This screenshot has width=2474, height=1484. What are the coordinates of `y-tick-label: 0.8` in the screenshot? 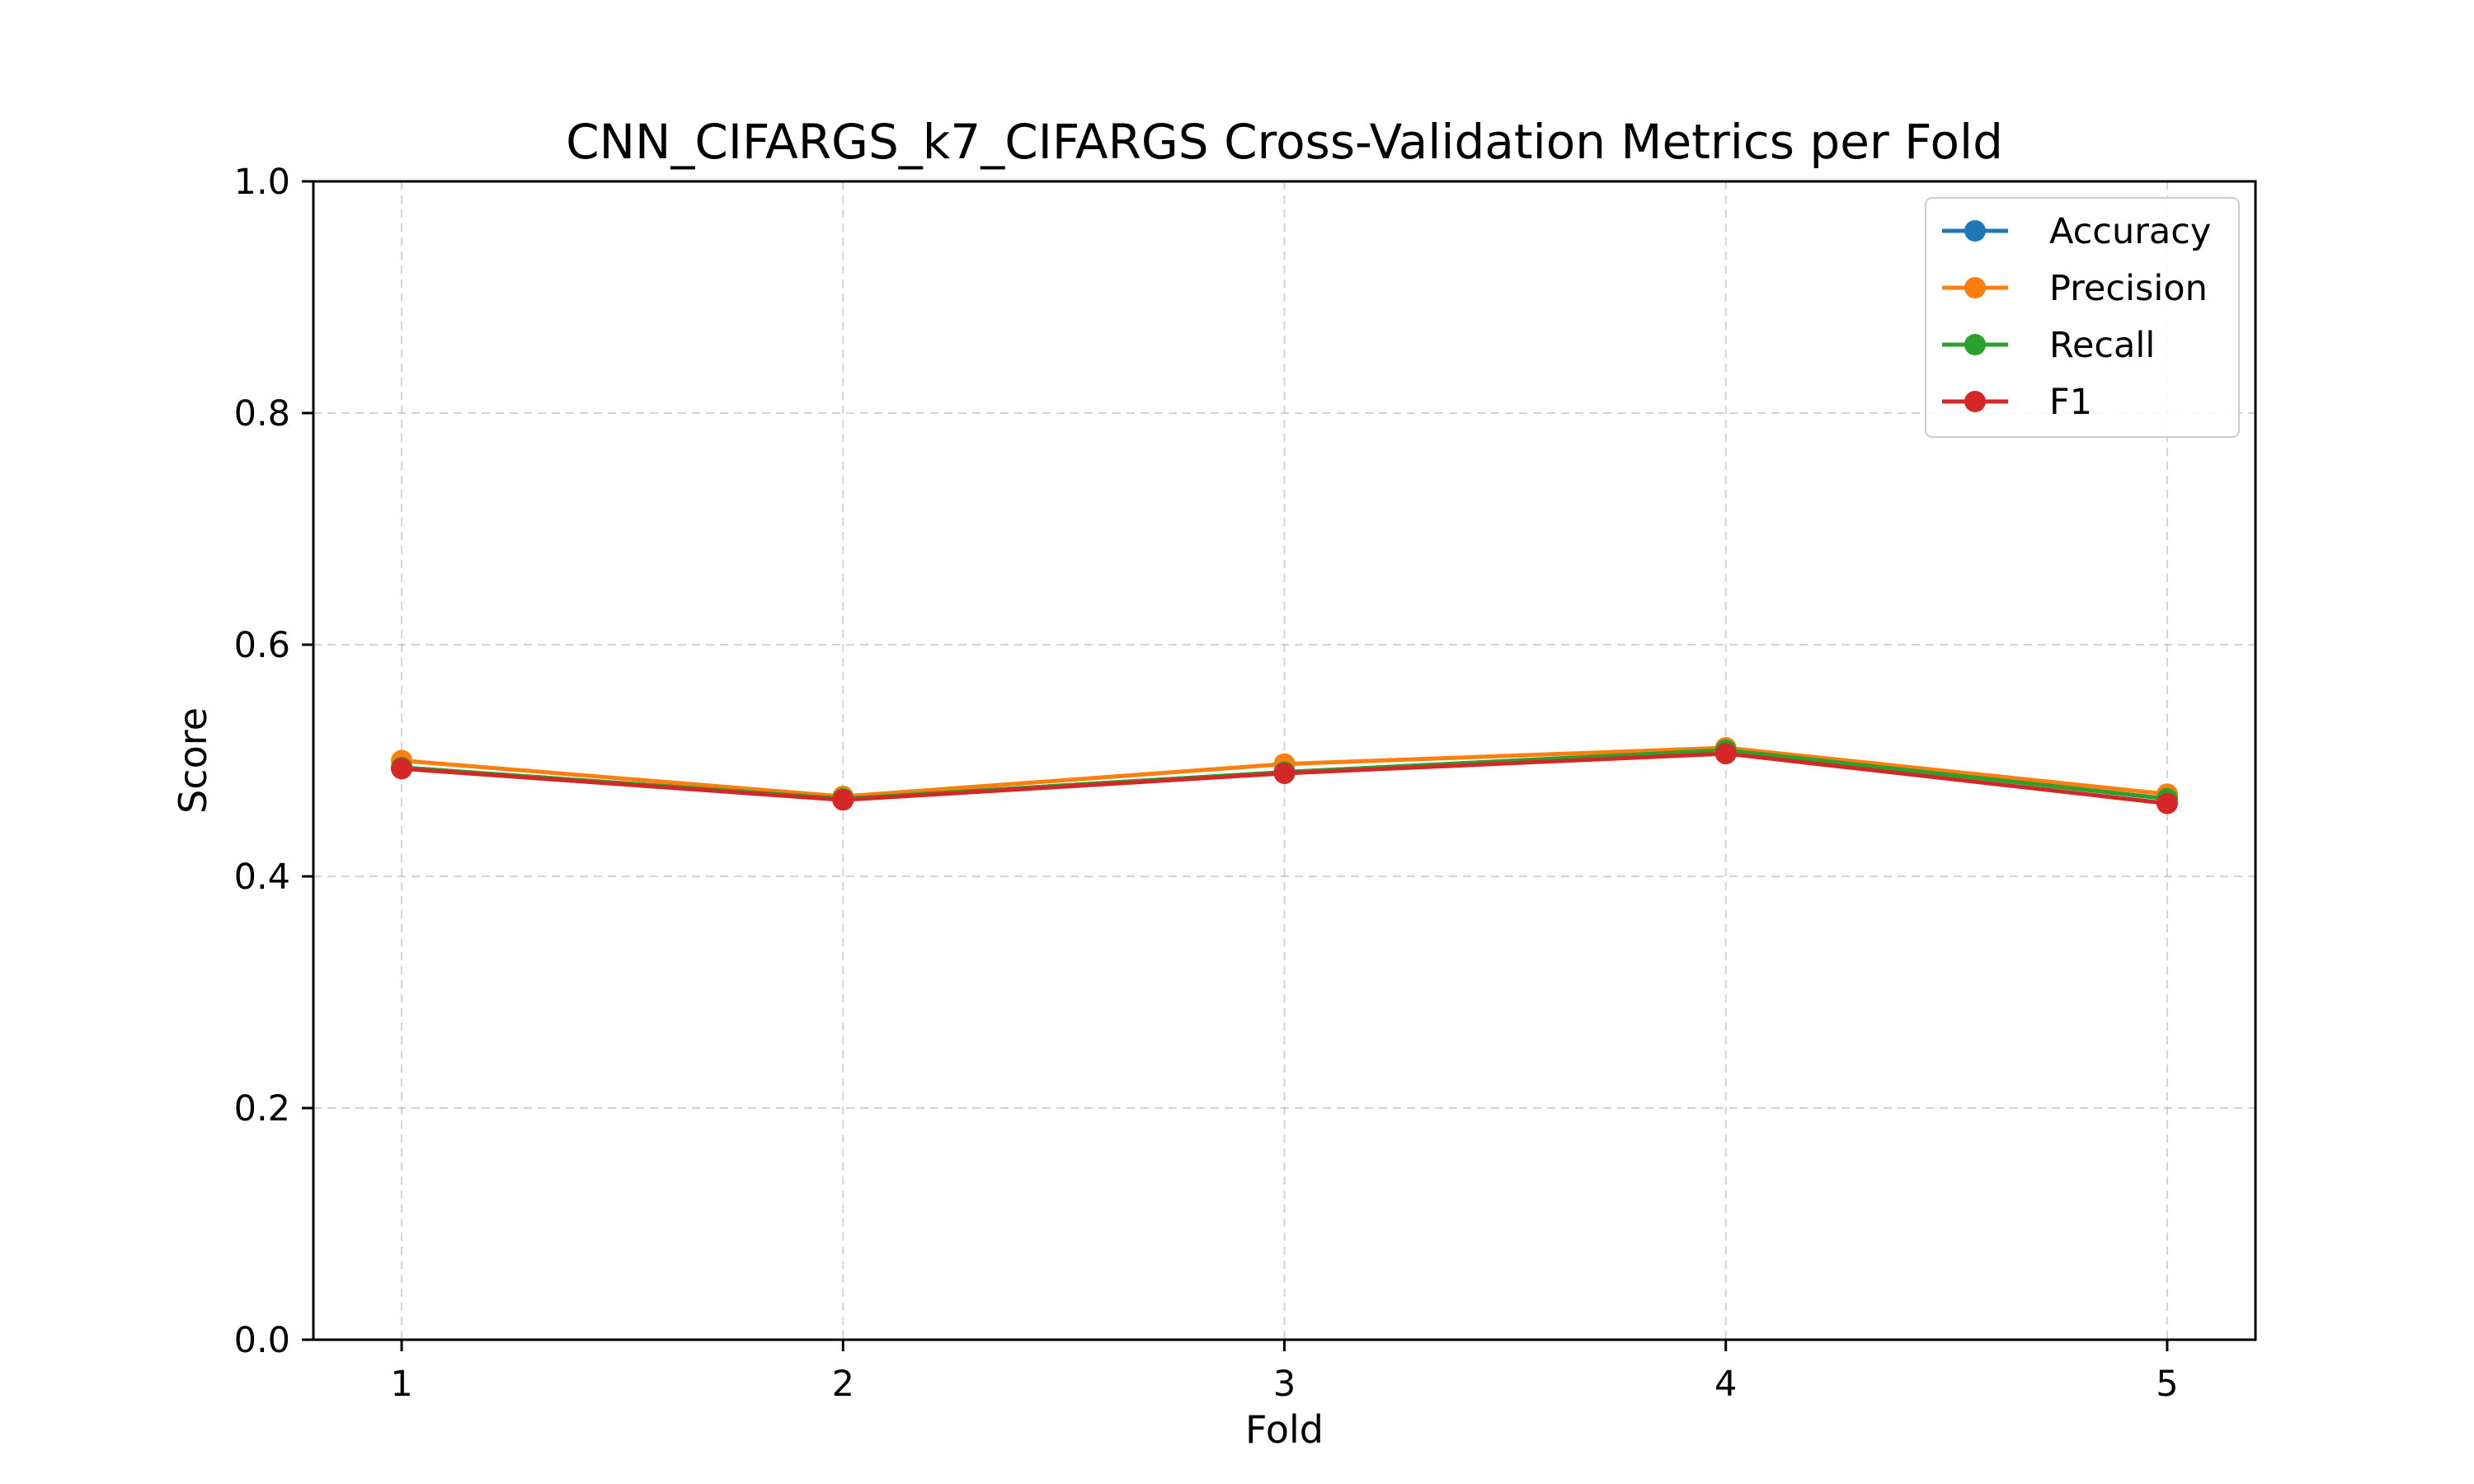 It's located at (262, 413).